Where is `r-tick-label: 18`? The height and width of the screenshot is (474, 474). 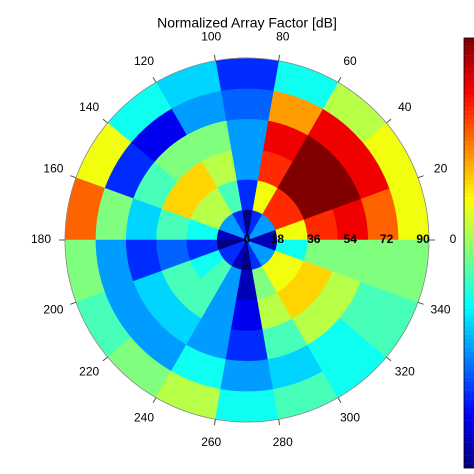 r-tick-label: 18 is located at coordinates (278, 239).